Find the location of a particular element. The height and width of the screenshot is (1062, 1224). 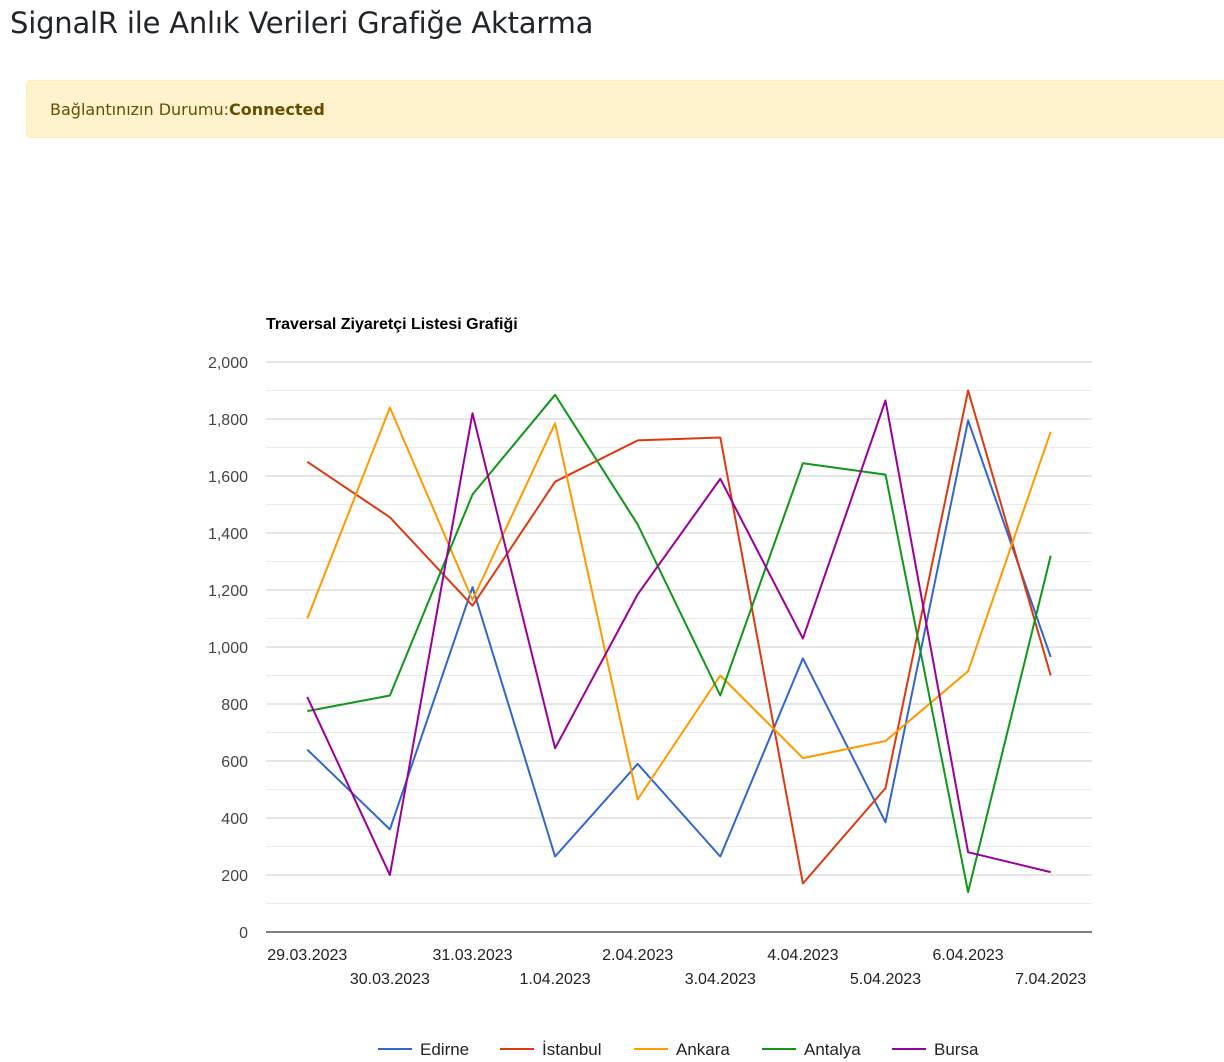

y-tick-label: 1,400 is located at coordinates (228, 534).